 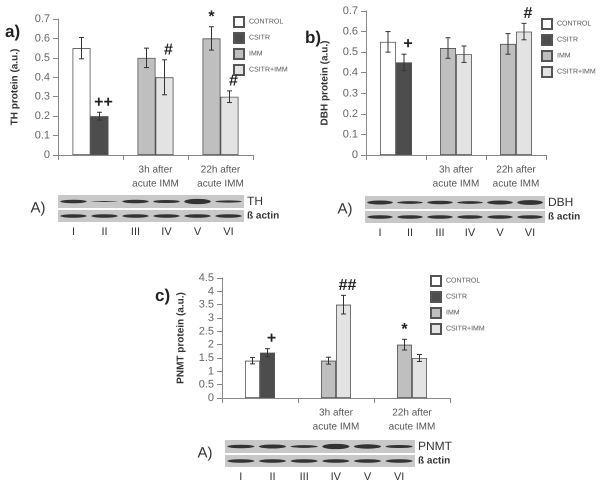 What do you see at coordinates (347, 285) in the screenshot?
I see `data-label: ##` at bounding box center [347, 285].